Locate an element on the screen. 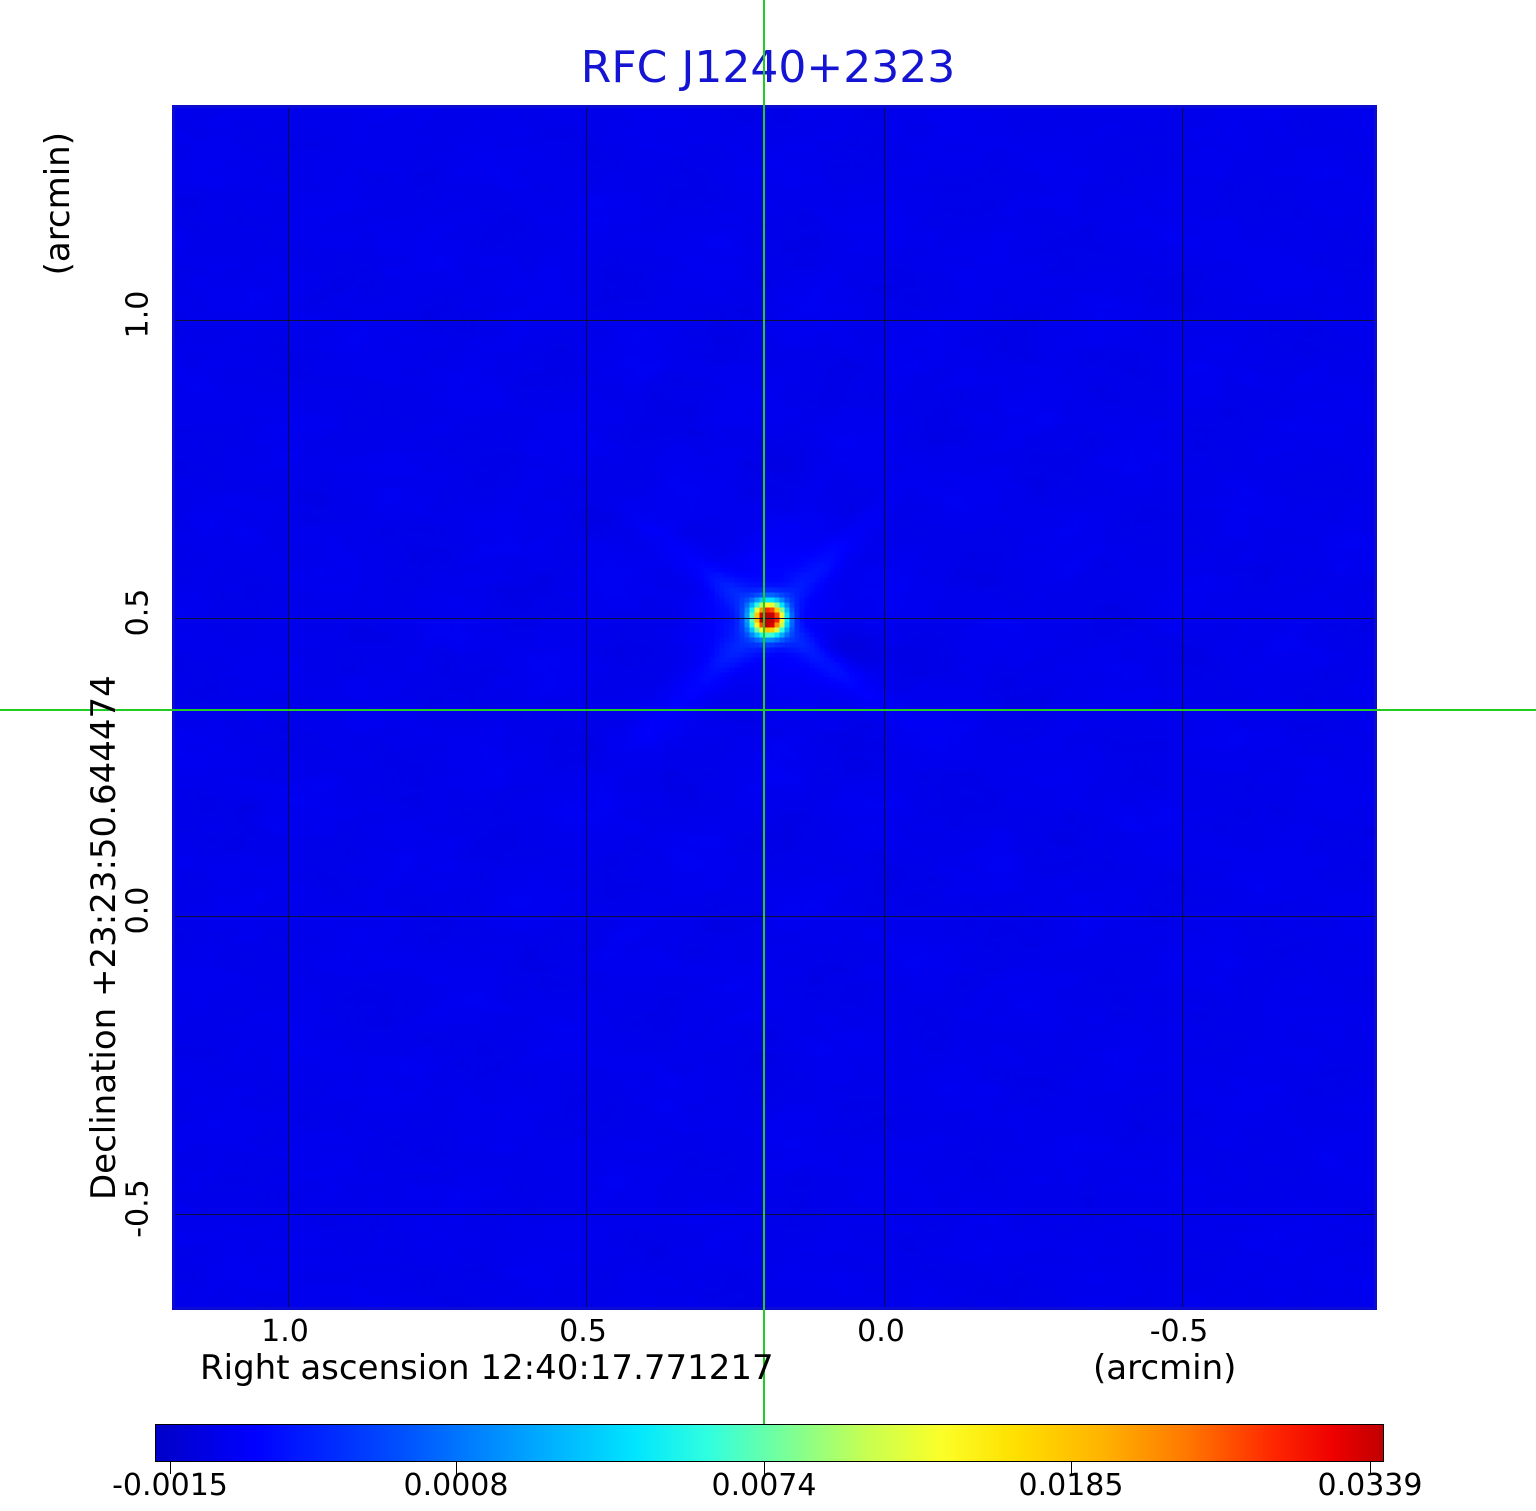  x-tick-label: 0.5 is located at coordinates (583, 1331).